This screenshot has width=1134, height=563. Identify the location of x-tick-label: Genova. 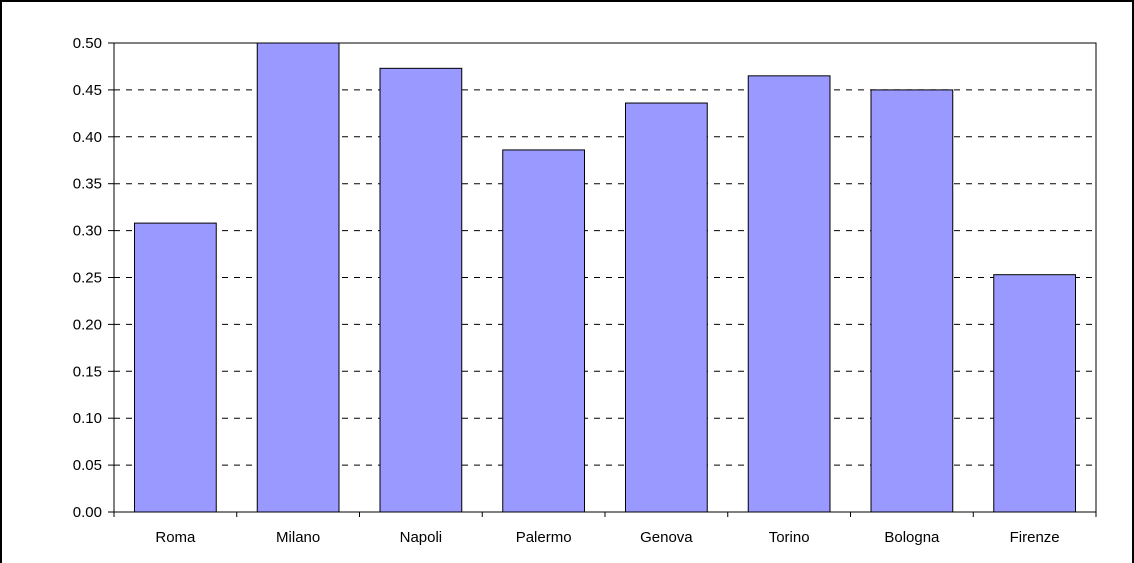
(666, 537).